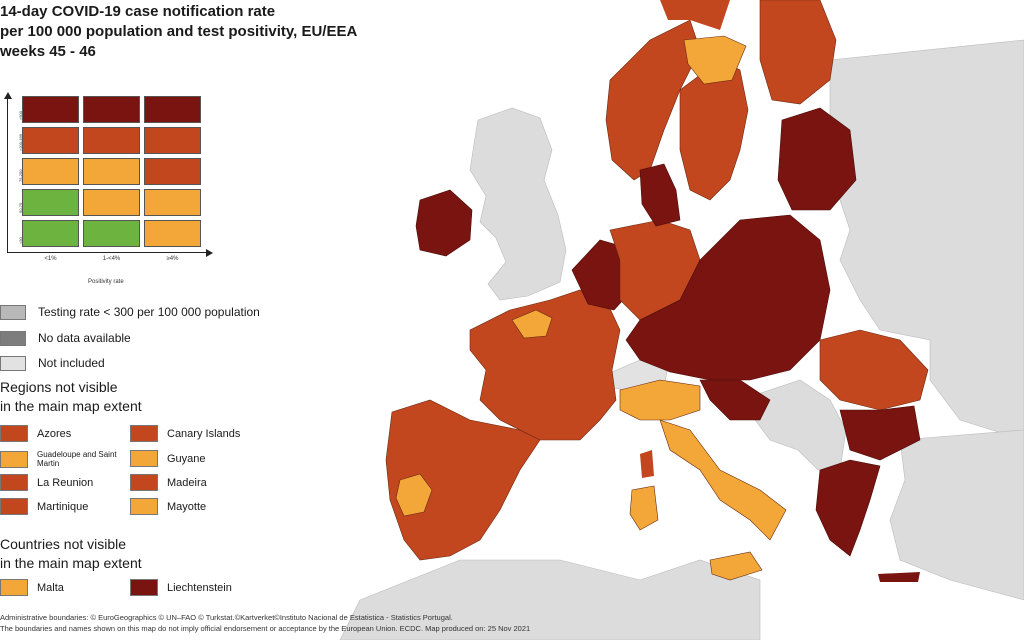  What do you see at coordinates (444, 223) in the screenshot?
I see `region-ireland` at bounding box center [444, 223].